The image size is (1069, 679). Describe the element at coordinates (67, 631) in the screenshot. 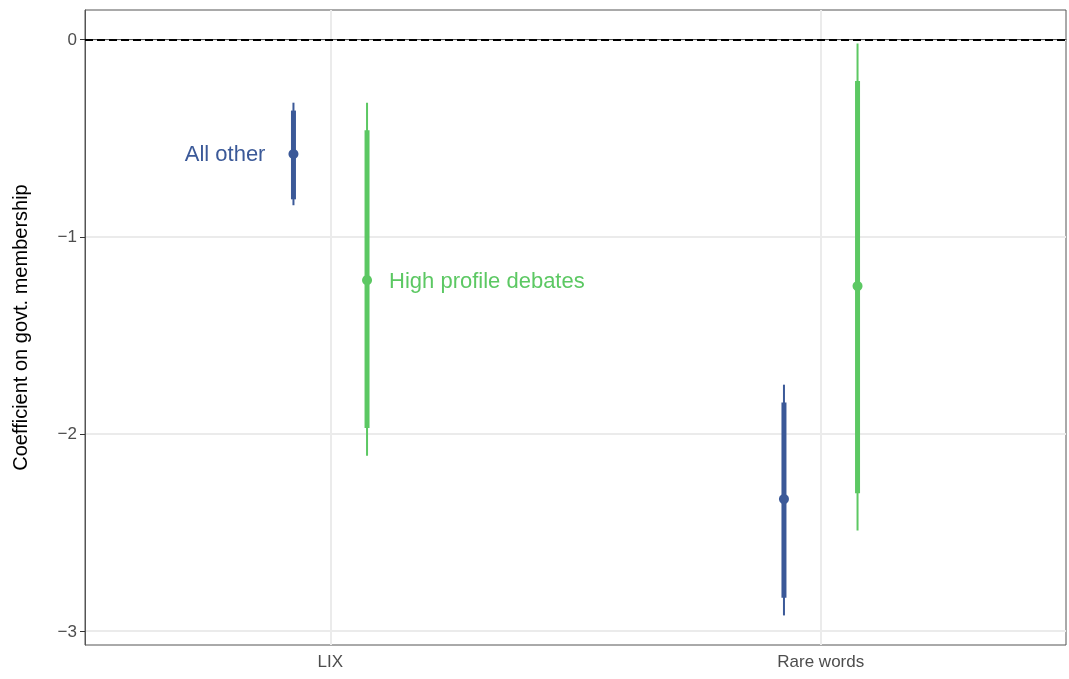

I see `y-tick-label: −3` at that location.